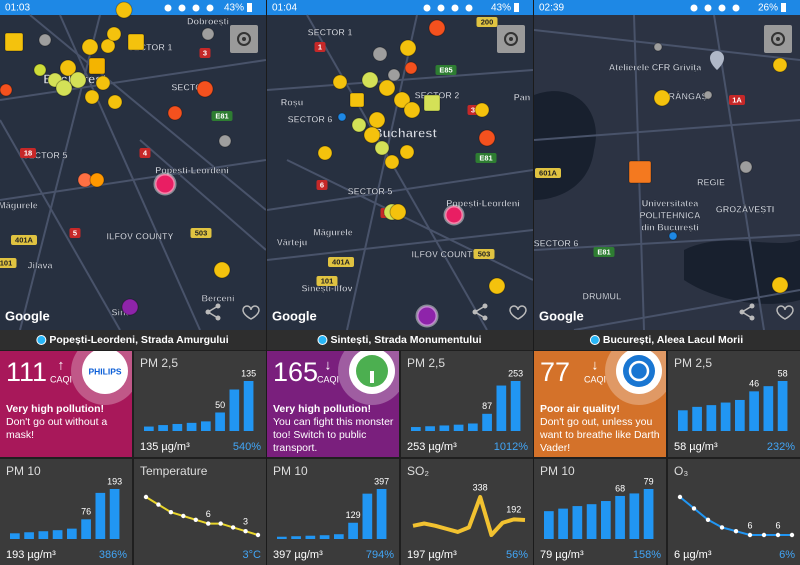 This screenshot has height=565, width=800. What do you see at coordinates (656, 67) in the screenshot?
I see `map-label: Atelierele CFR Grivița` at bounding box center [656, 67].